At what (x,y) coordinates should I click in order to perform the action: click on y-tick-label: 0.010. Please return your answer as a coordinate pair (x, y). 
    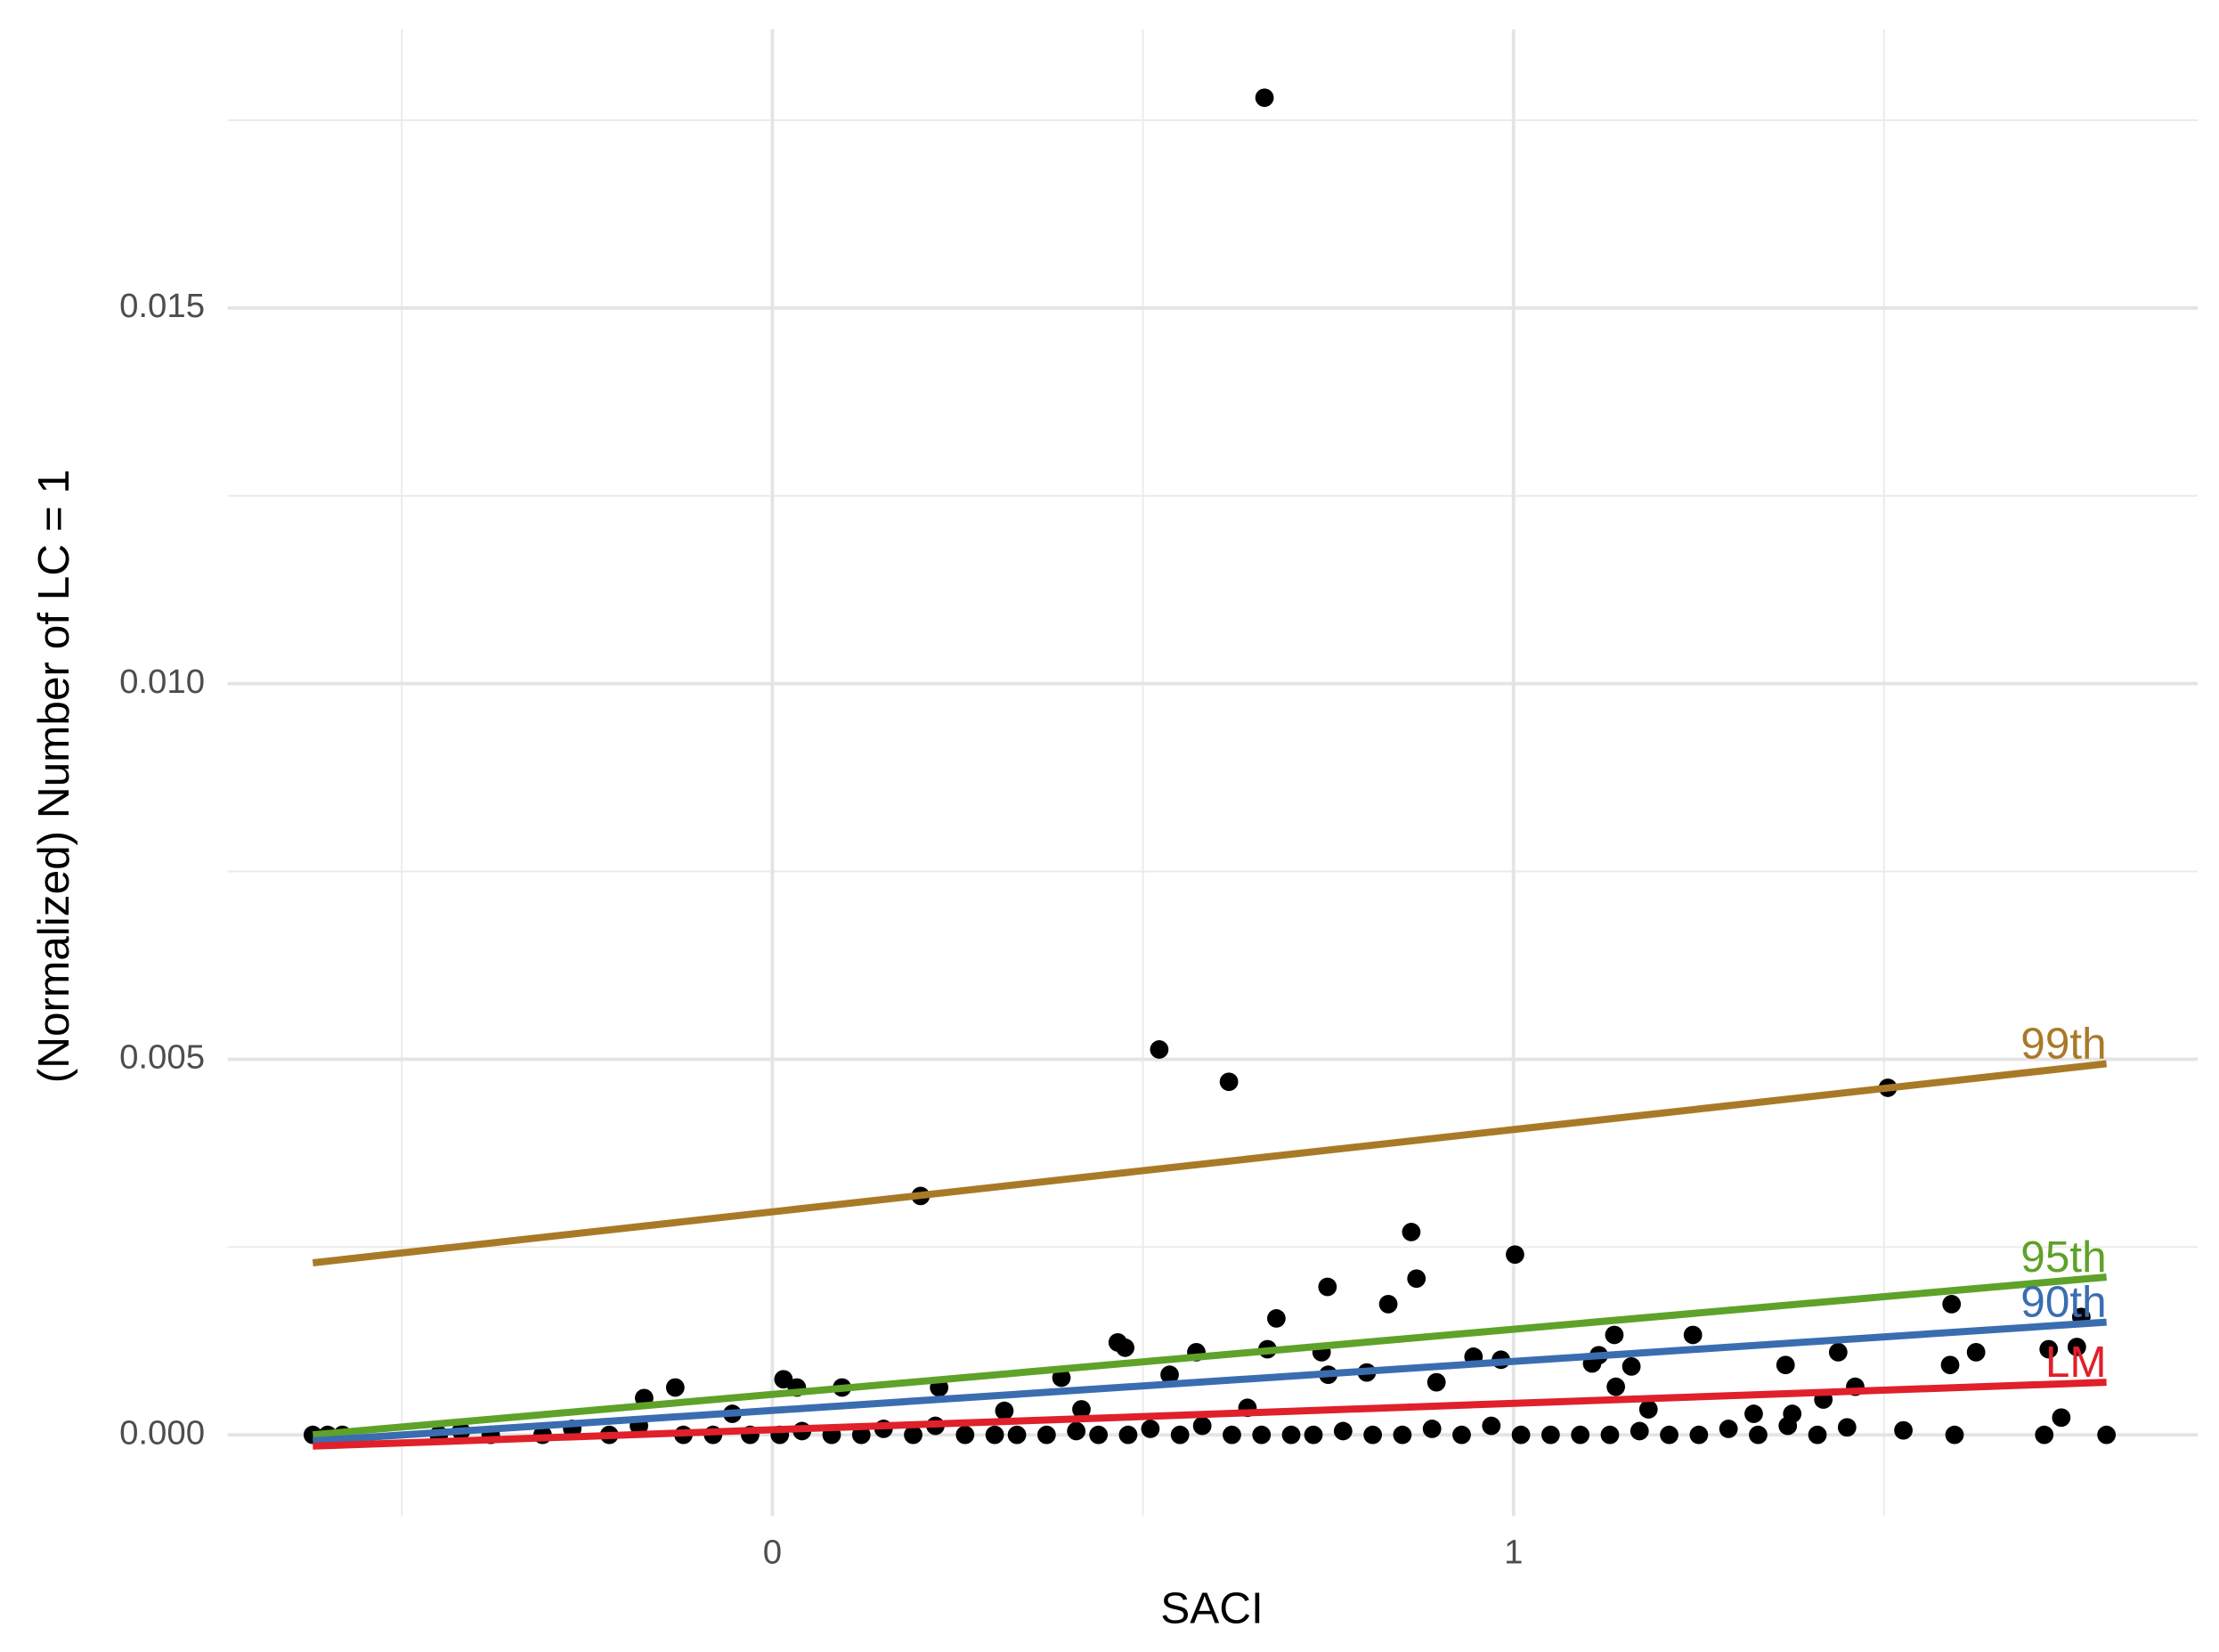
    Looking at the image, I should click on (162, 682).